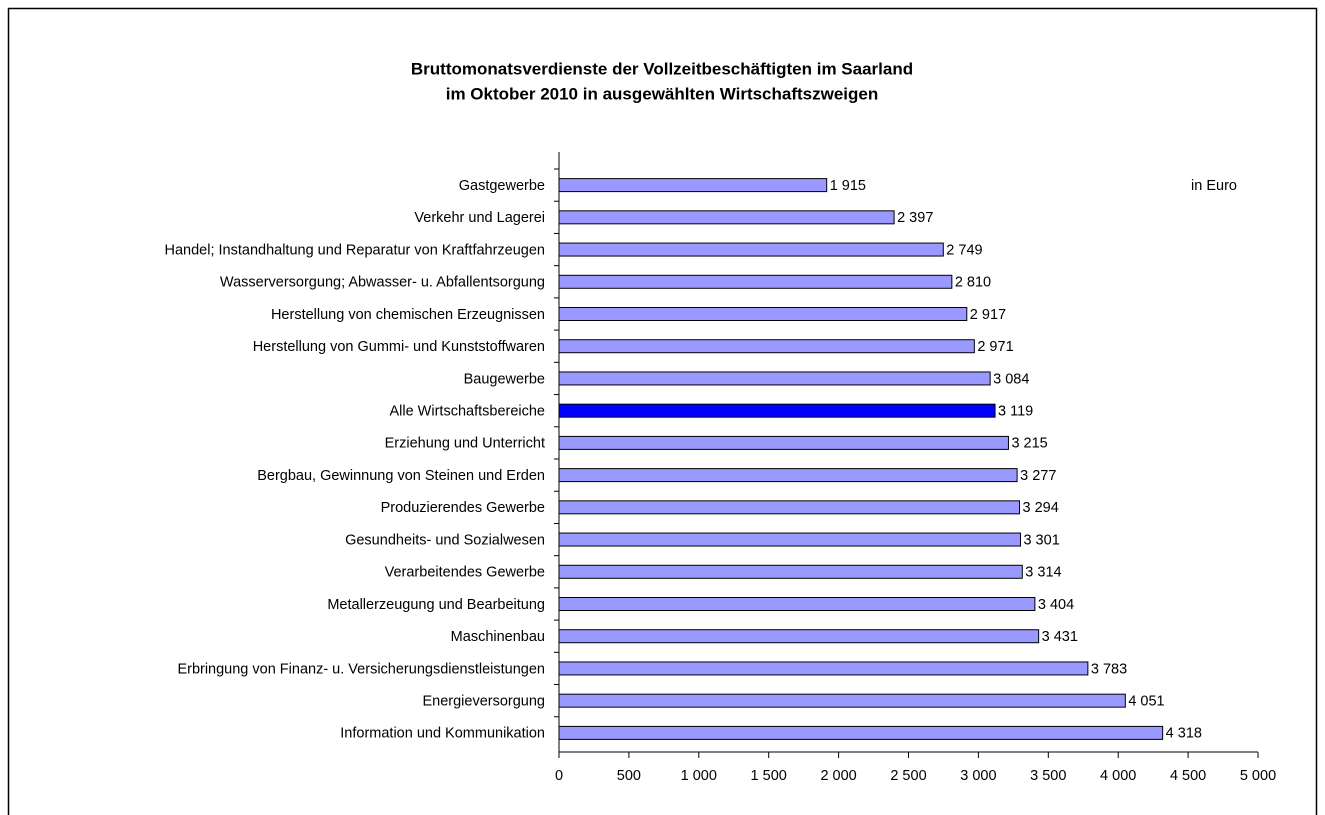  Describe the element at coordinates (559, 776) in the screenshot. I see `x-tick-label: 0` at that location.